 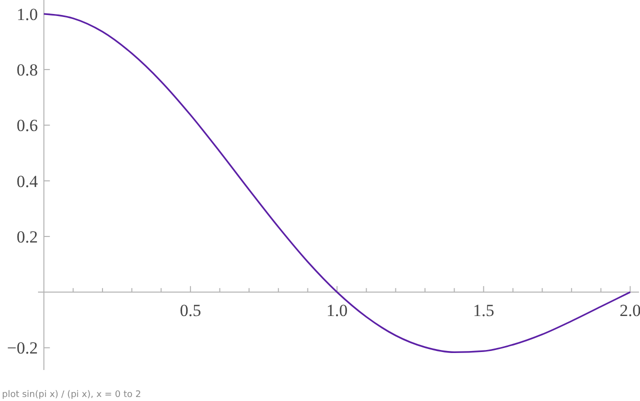 I want to click on x-tick-label: 1.0, so click(x=337, y=310).